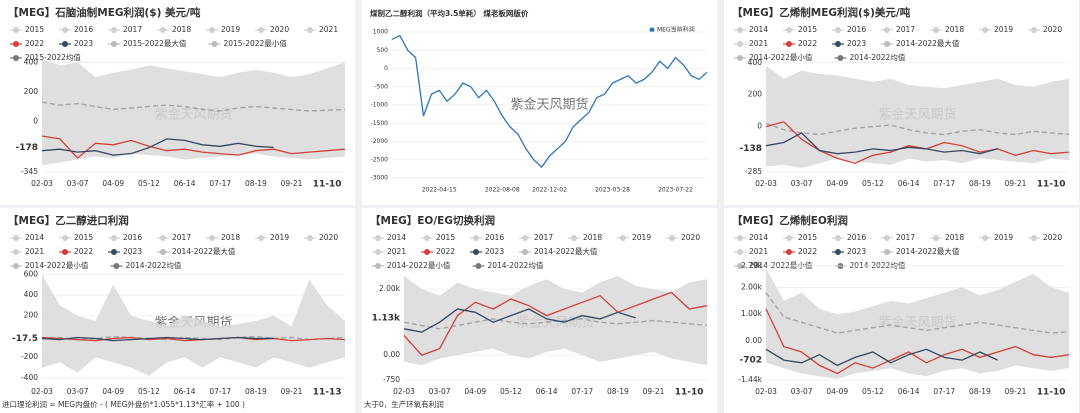 This screenshot has width=1080, height=413. What do you see at coordinates (391, 379) in the screenshot?
I see `y-tick-label: -750` at bounding box center [391, 379].